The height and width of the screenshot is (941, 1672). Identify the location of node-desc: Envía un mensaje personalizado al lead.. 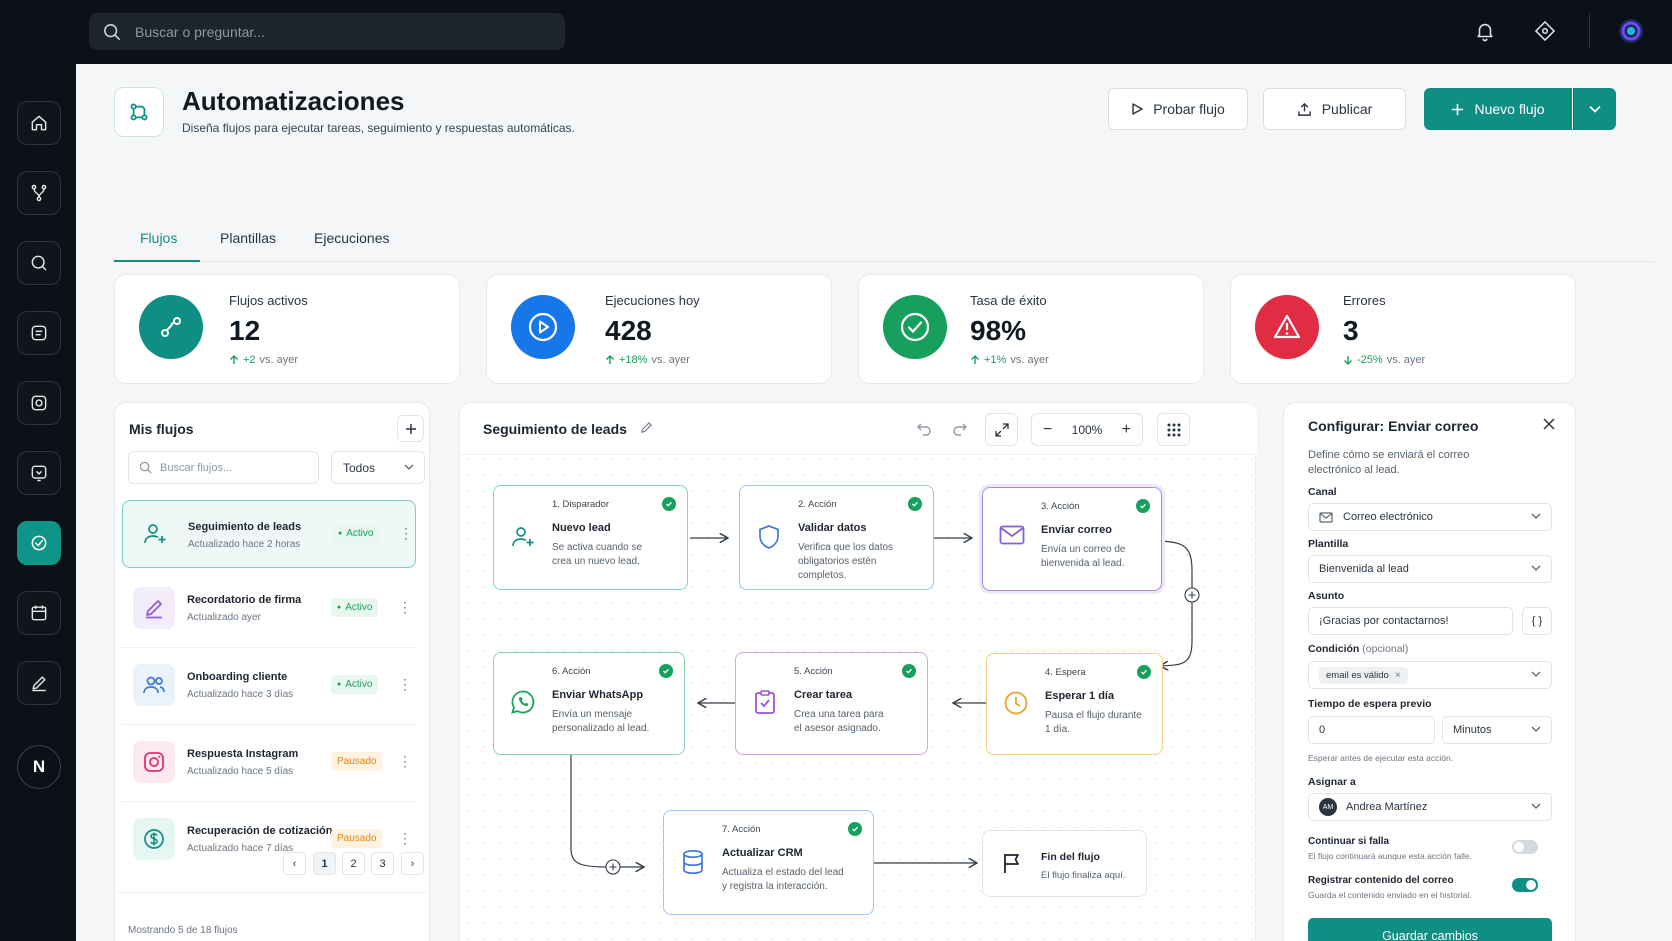
(601, 721).